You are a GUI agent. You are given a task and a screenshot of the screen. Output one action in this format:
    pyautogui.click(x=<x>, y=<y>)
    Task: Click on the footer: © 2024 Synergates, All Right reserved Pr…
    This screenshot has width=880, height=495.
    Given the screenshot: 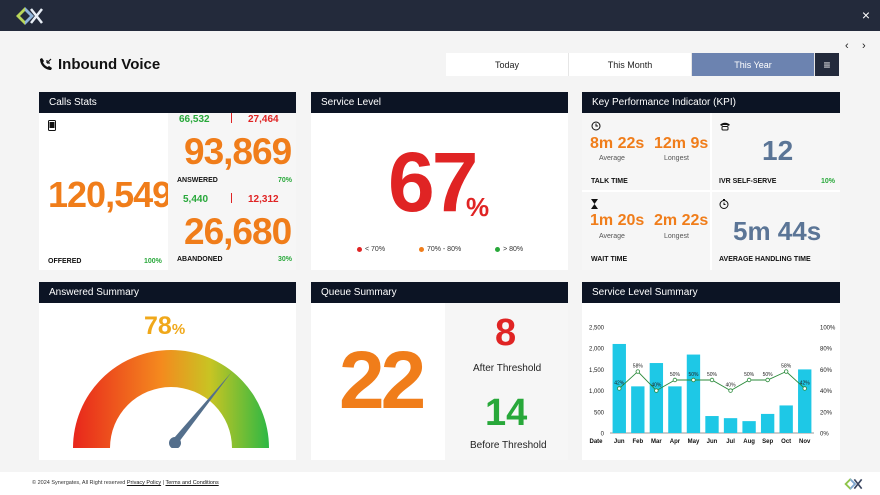 What is the action you would take?
    pyautogui.click(x=440, y=483)
    